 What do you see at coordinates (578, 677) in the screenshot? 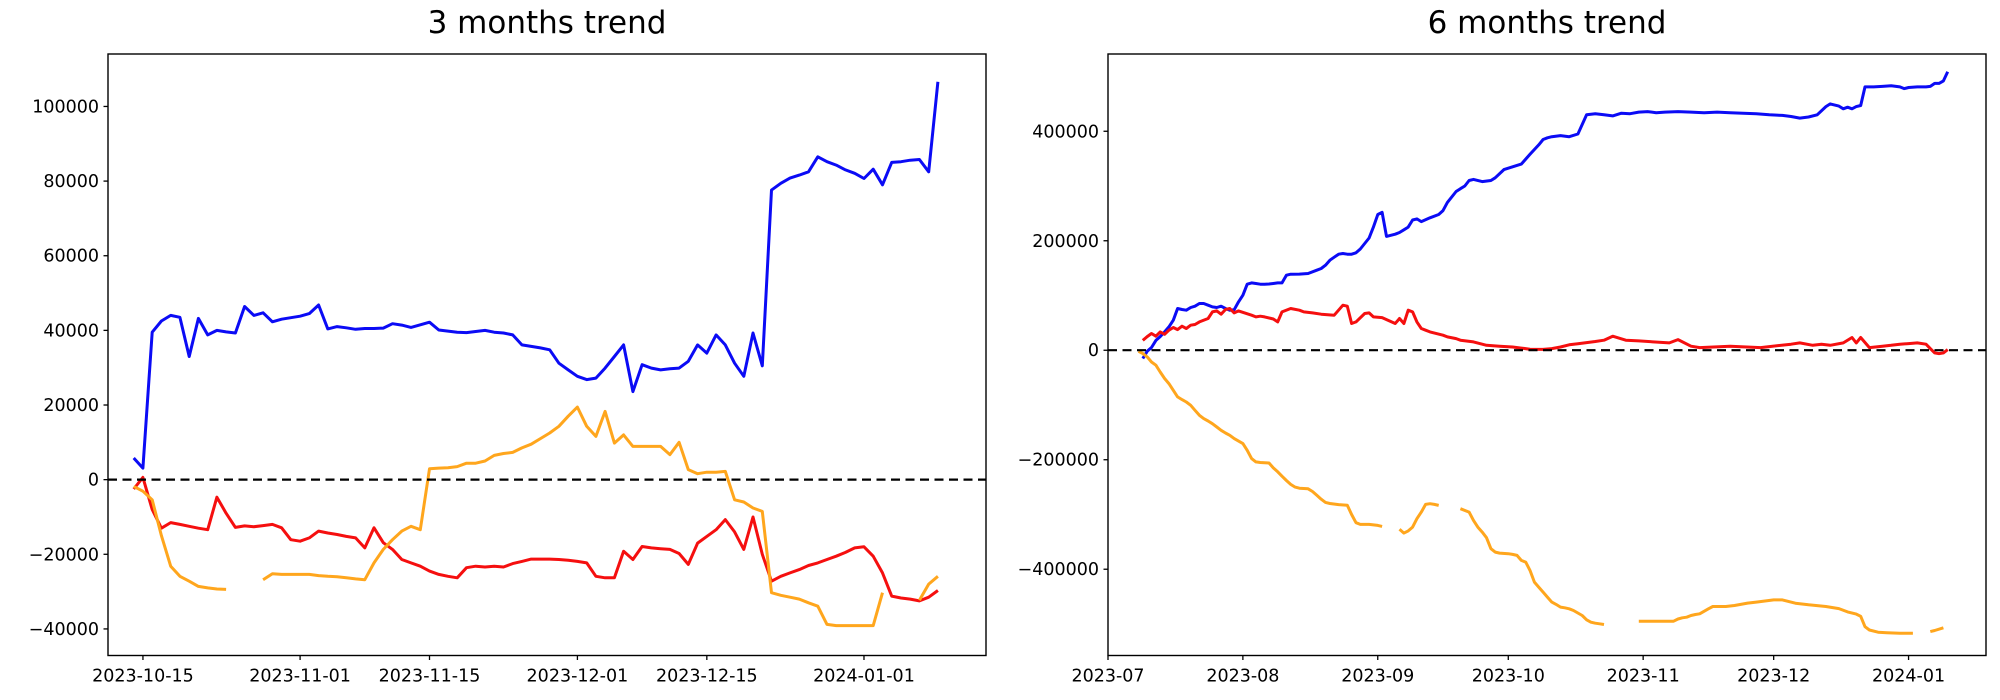
I see `x-tick-label: 2023-12-01` at bounding box center [578, 677].